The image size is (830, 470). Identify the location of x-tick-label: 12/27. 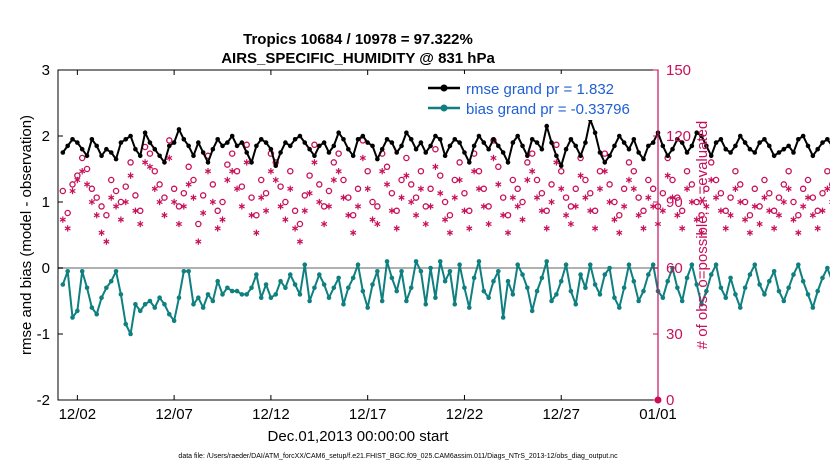
(561, 414).